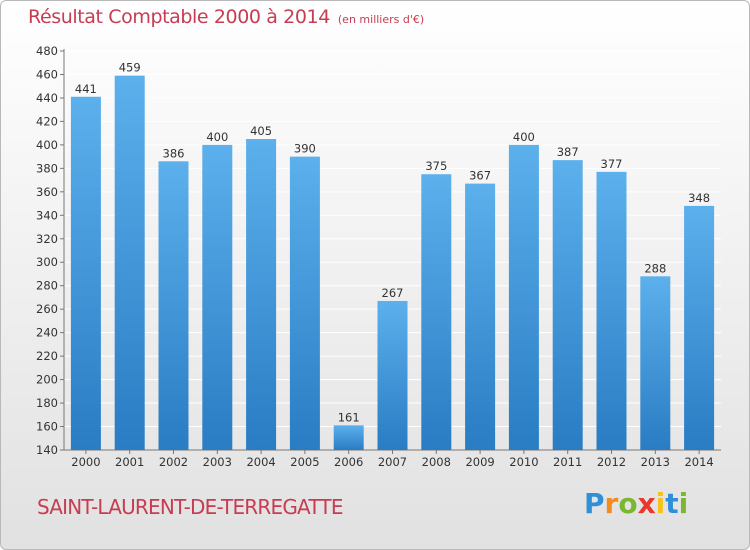 The height and width of the screenshot is (550, 750). What do you see at coordinates (47, 74) in the screenshot?
I see `y-tick-label: 460` at bounding box center [47, 74].